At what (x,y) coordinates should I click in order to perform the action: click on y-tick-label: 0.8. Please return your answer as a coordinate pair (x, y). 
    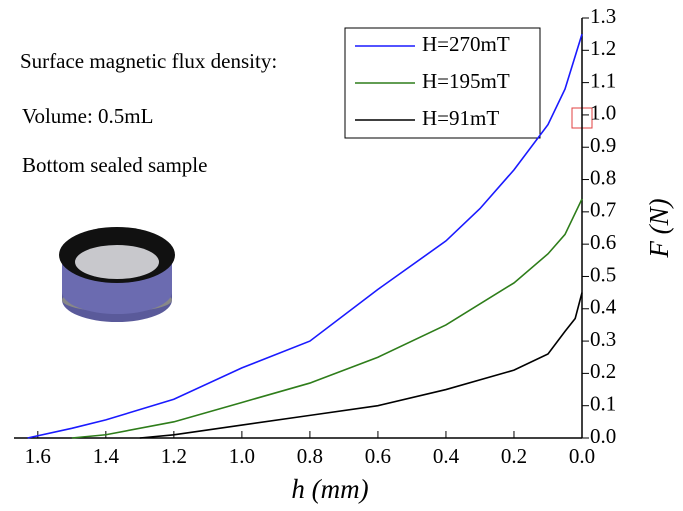
    Looking at the image, I should click on (603, 177).